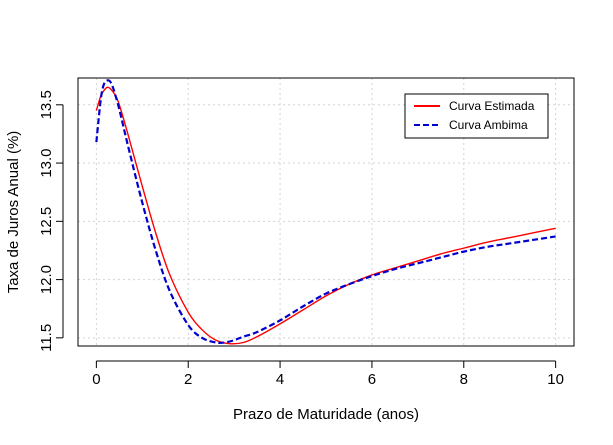 The image size is (613, 445). I want to click on legend-label-curva-estimada: Curva Estimada, so click(492, 106).